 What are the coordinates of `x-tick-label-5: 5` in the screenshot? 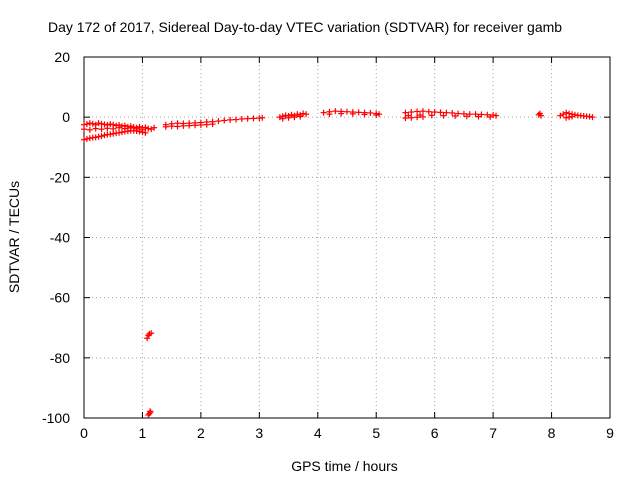 It's located at (376, 433).